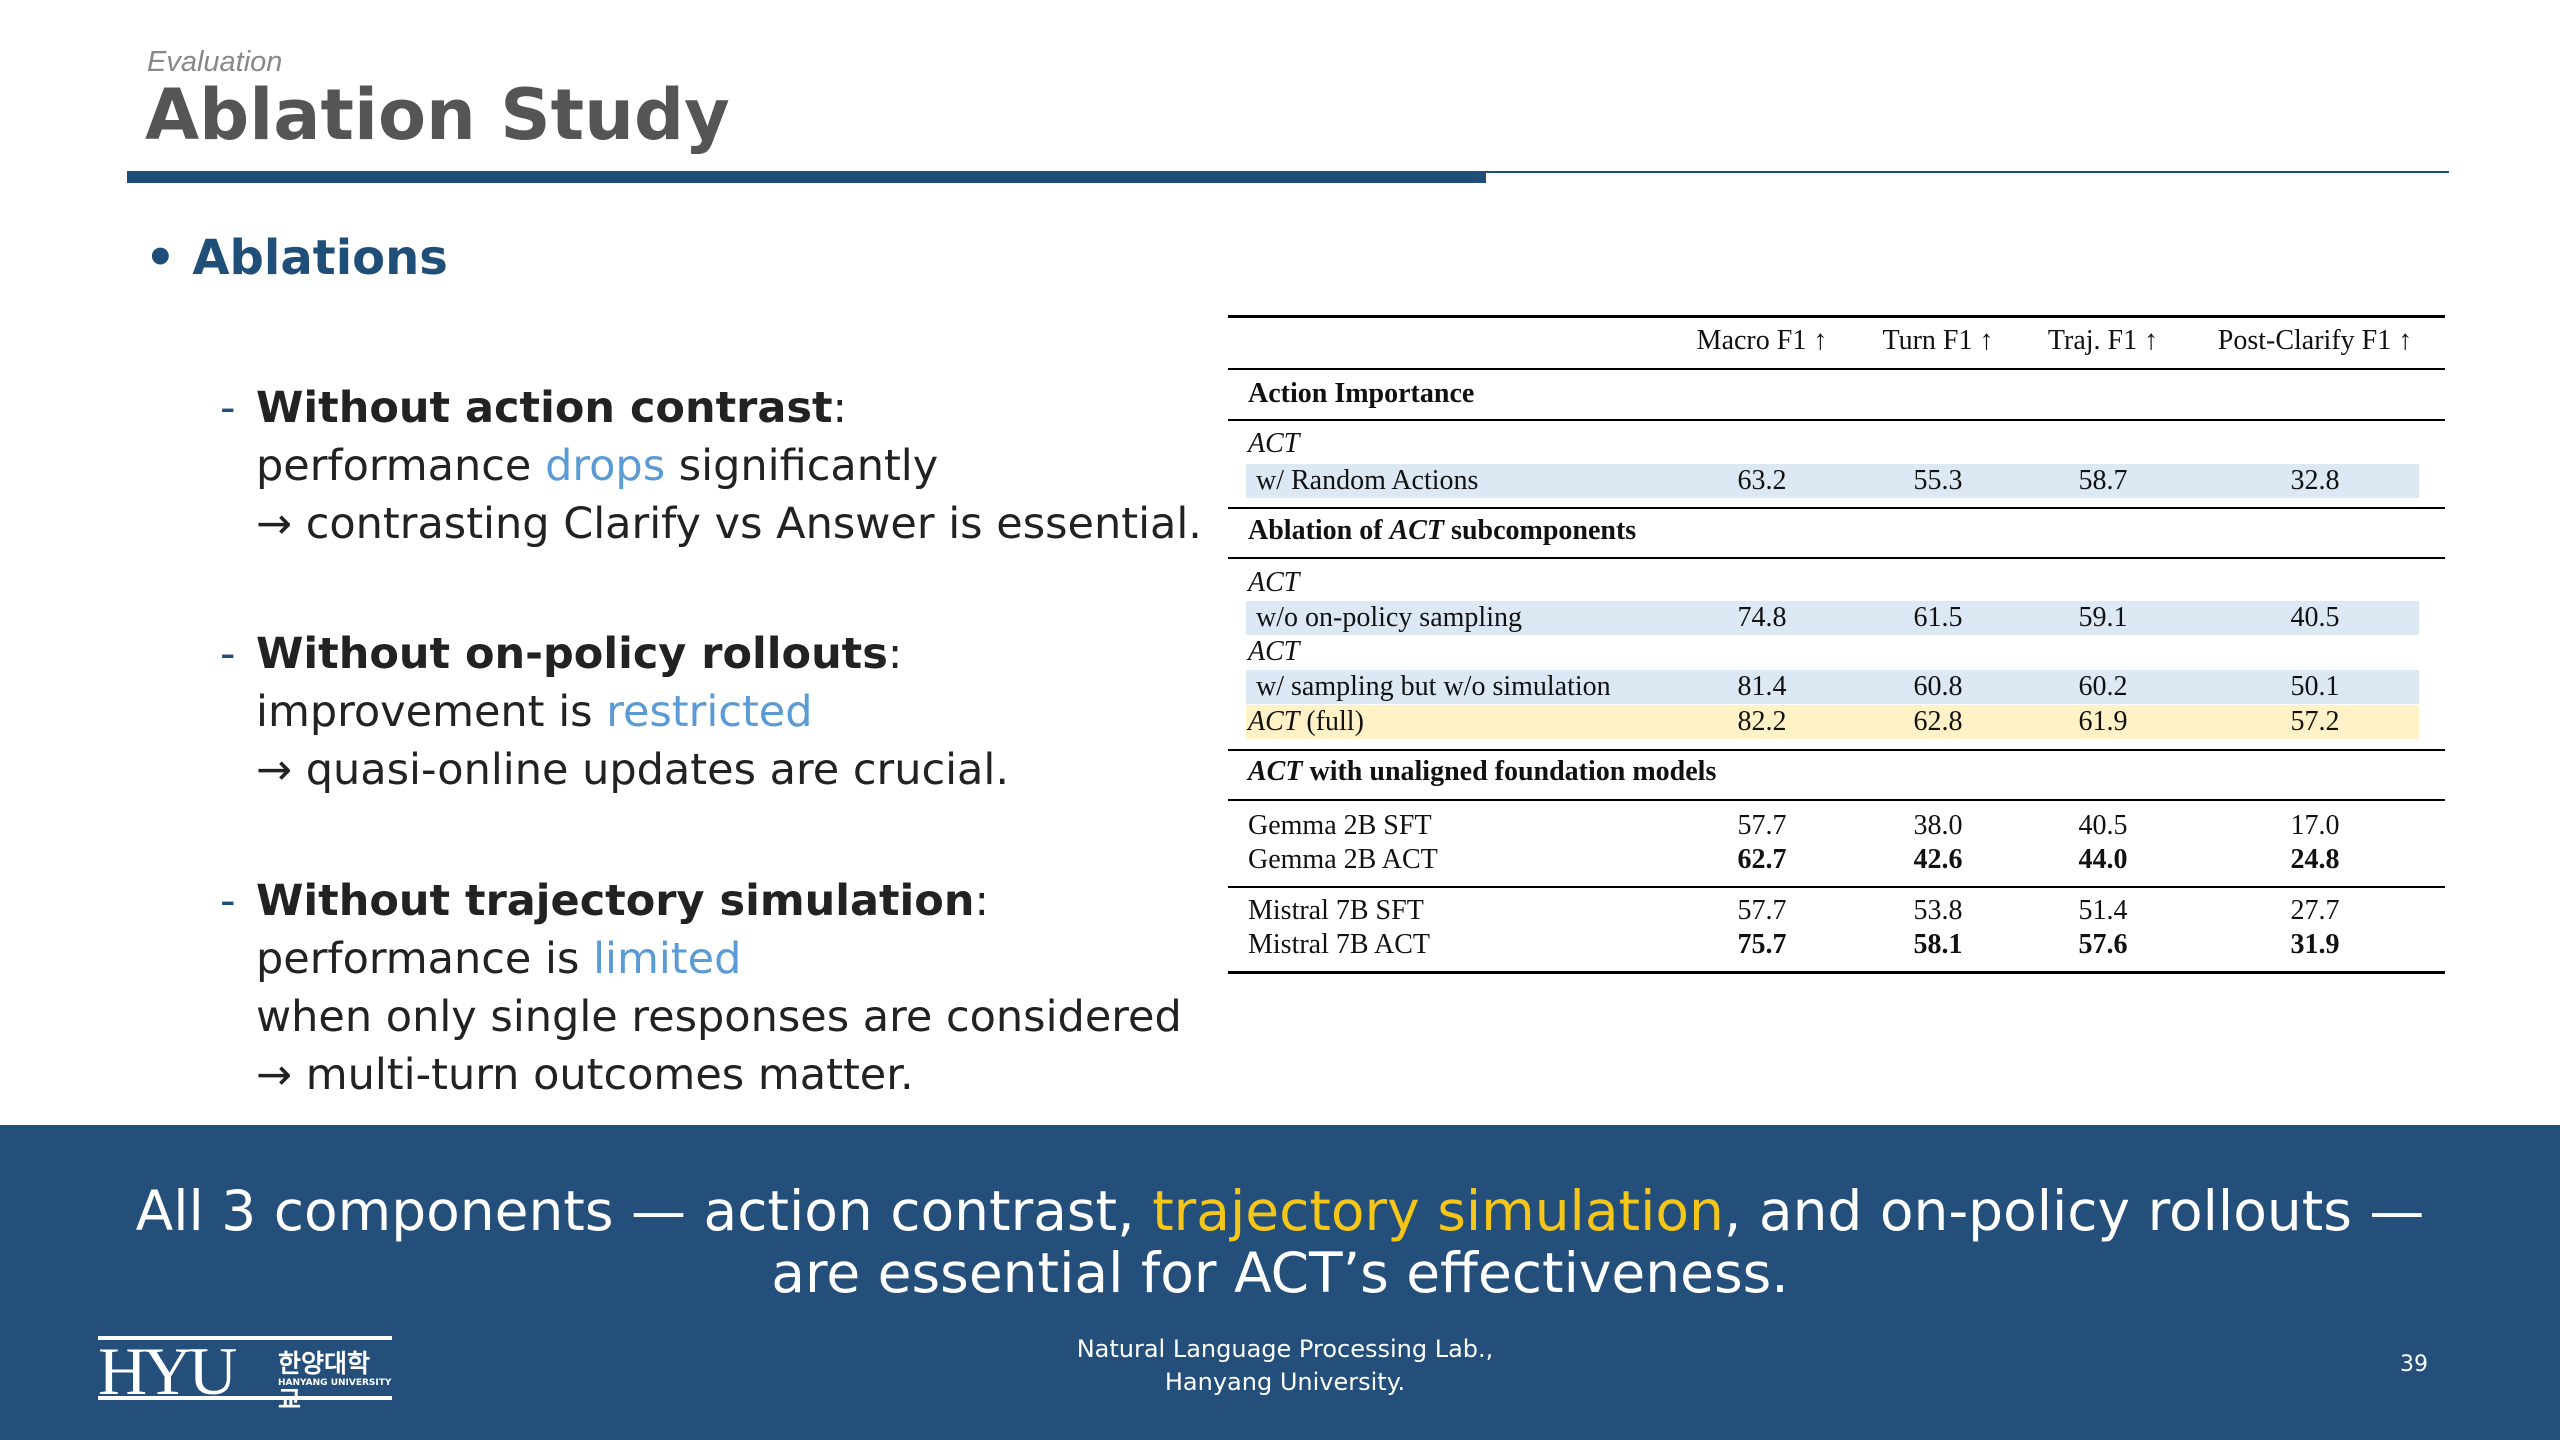 The width and height of the screenshot is (2560, 1440). Describe the element at coordinates (1762, 480) in the screenshot. I see `cell: 63.2` at that location.